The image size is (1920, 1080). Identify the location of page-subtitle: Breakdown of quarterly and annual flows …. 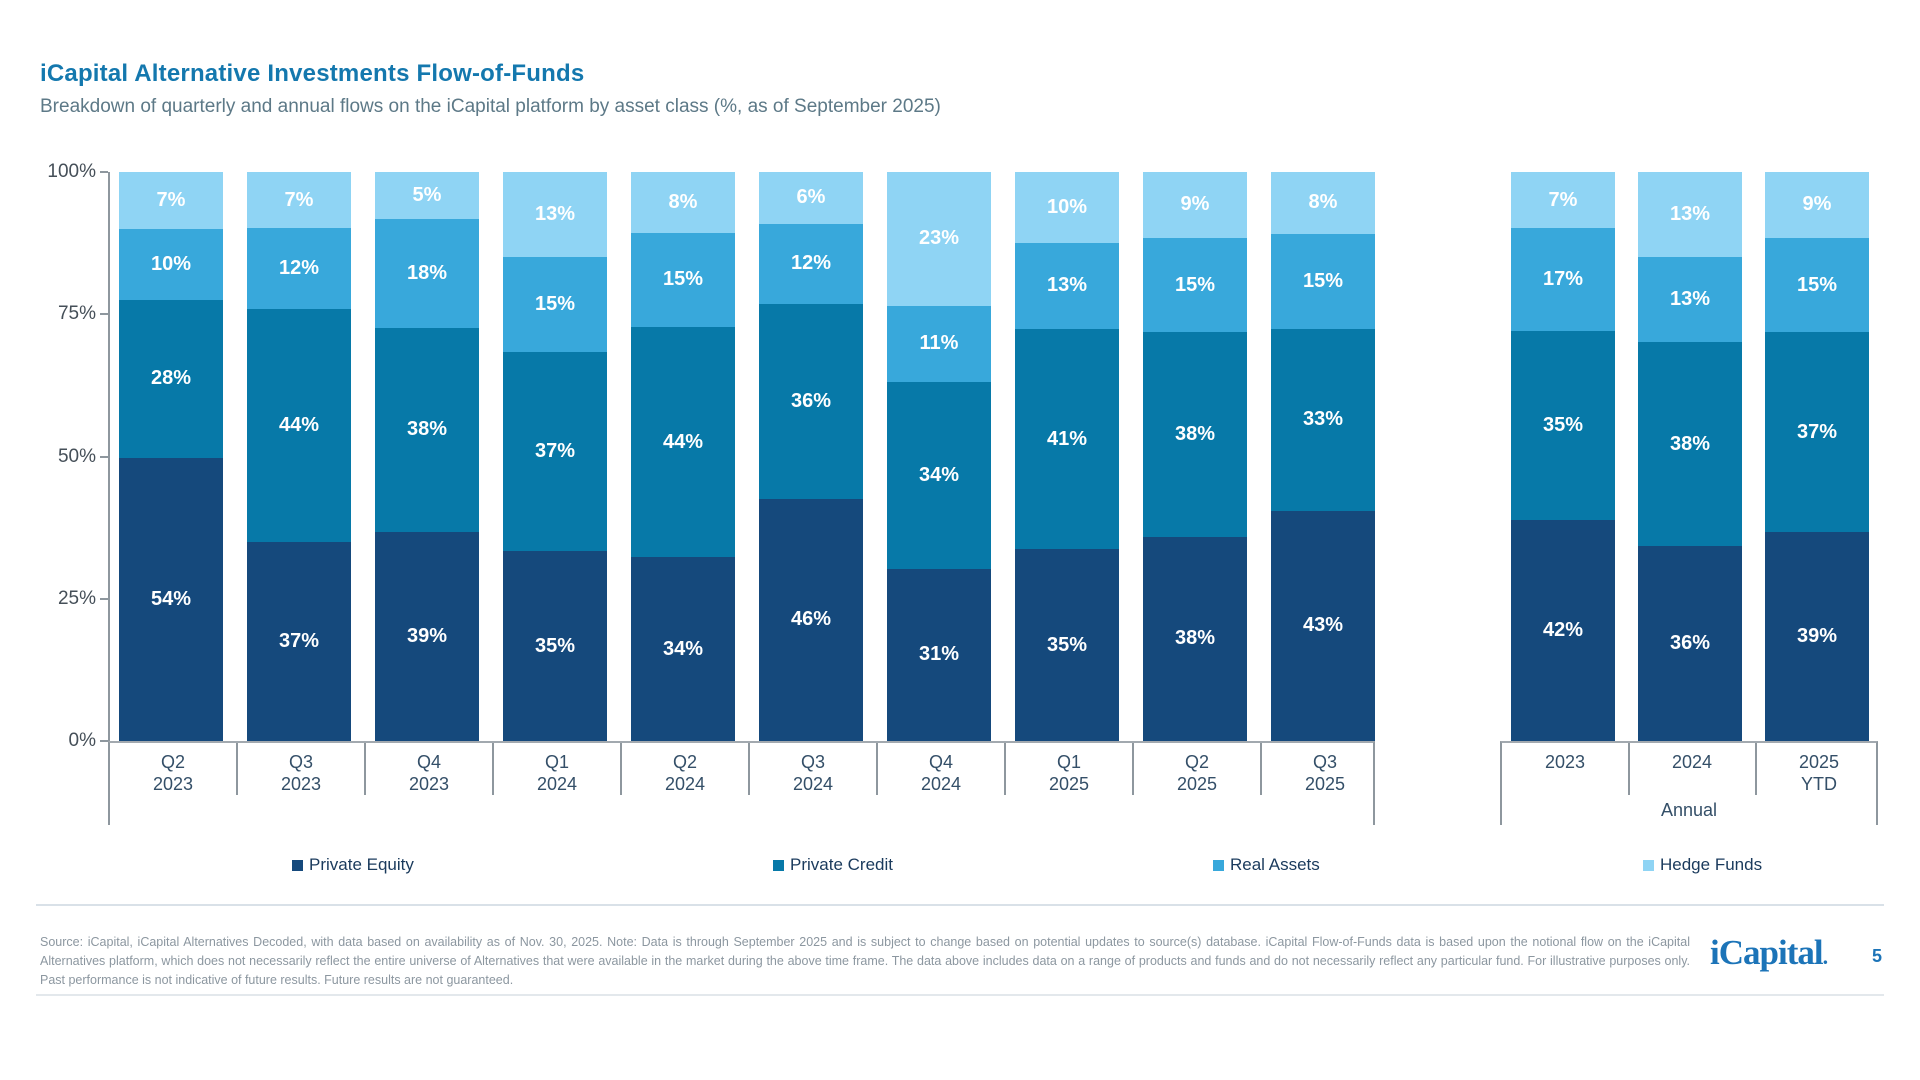
(490, 106).